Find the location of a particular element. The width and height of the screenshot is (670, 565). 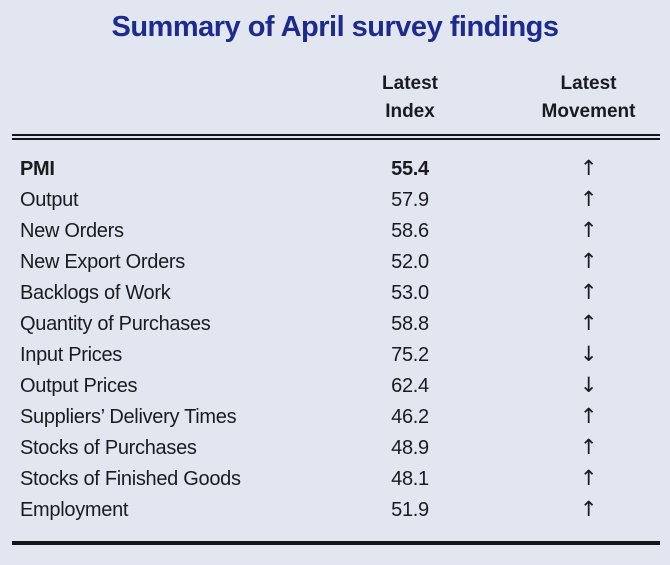

row-label: Input Prices is located at coordinates (71, 355).